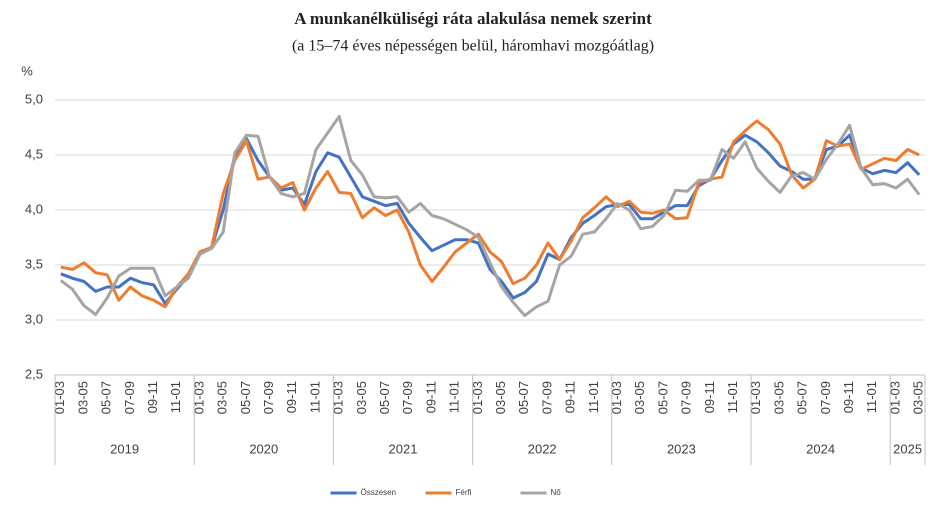 The width and height of the screenshot is (946, 517). Describe the element at coordinates (124, 448) in the screenshot. I see `year-label: 2019` at that location.